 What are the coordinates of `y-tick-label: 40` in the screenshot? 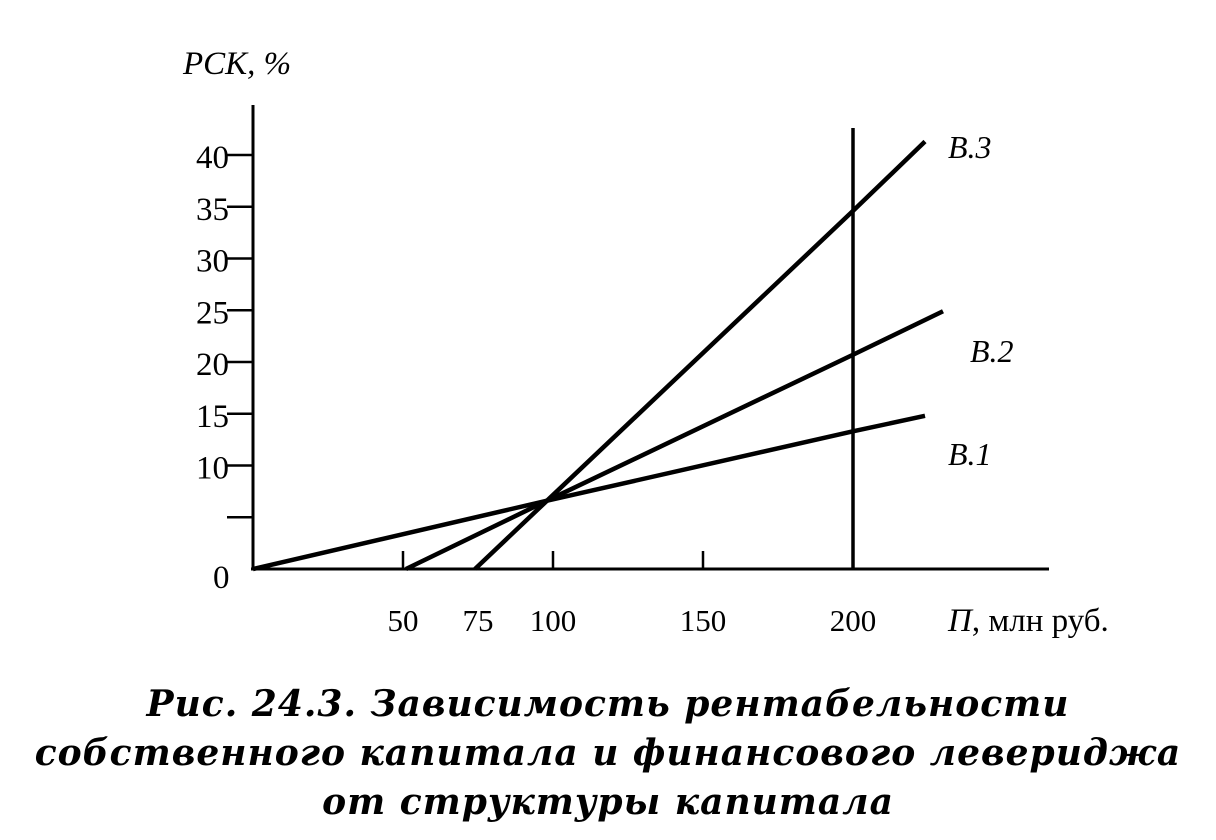 It's located at (212, 158).